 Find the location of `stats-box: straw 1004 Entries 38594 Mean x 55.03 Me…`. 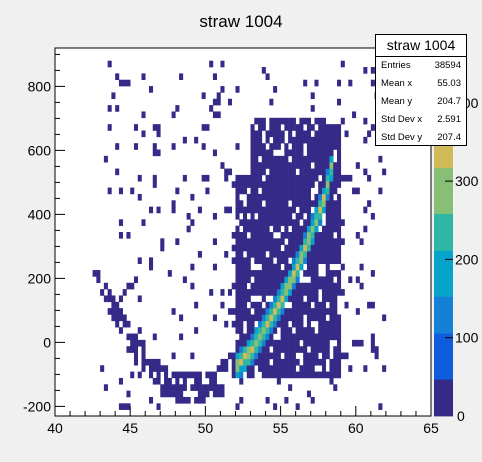

stats-box: straw 1004 Entries 38594 Mean x 55.03 Me… is located at coordinates (421, 90).